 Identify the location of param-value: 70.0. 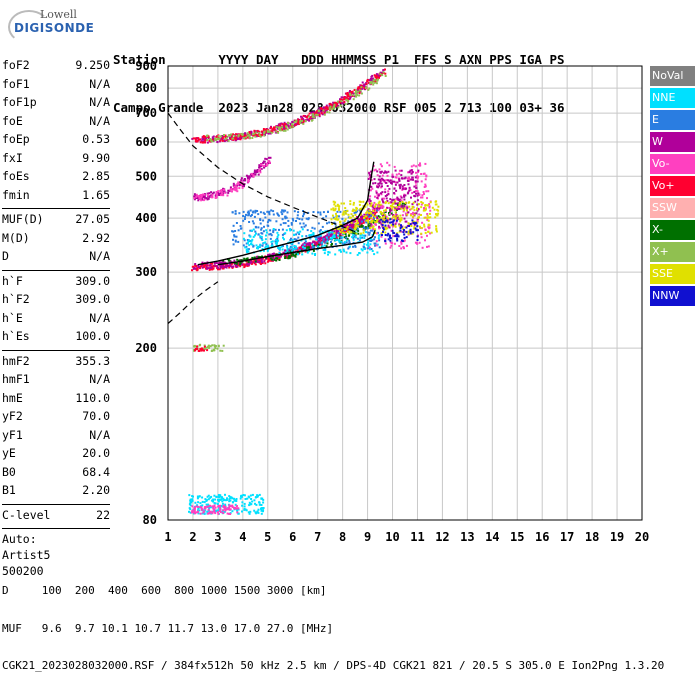
(96, 416).